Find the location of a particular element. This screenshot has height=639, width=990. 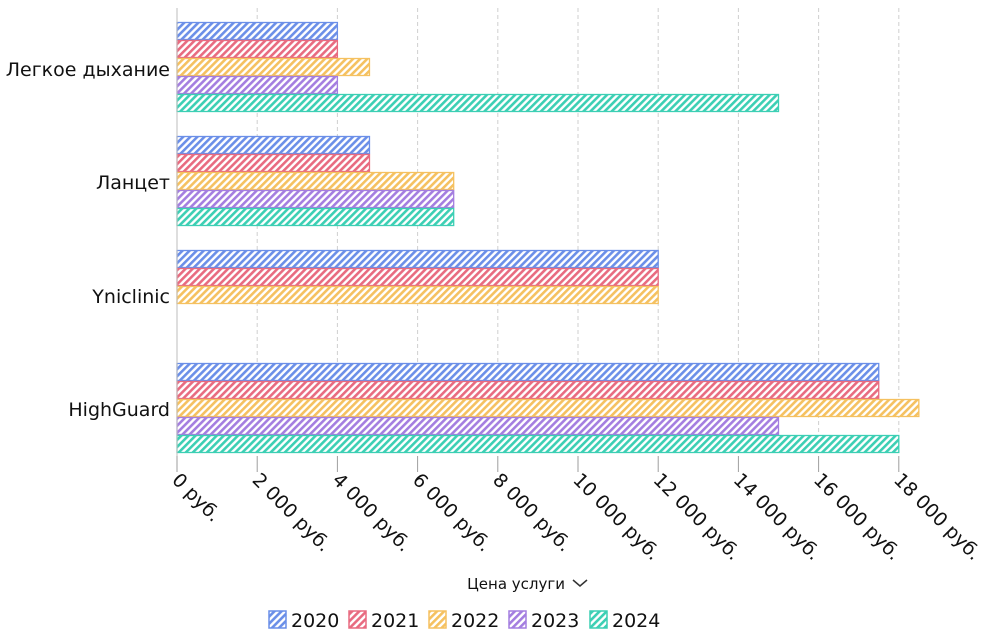

chevron-down-icon is located at coordinates (580, 583).